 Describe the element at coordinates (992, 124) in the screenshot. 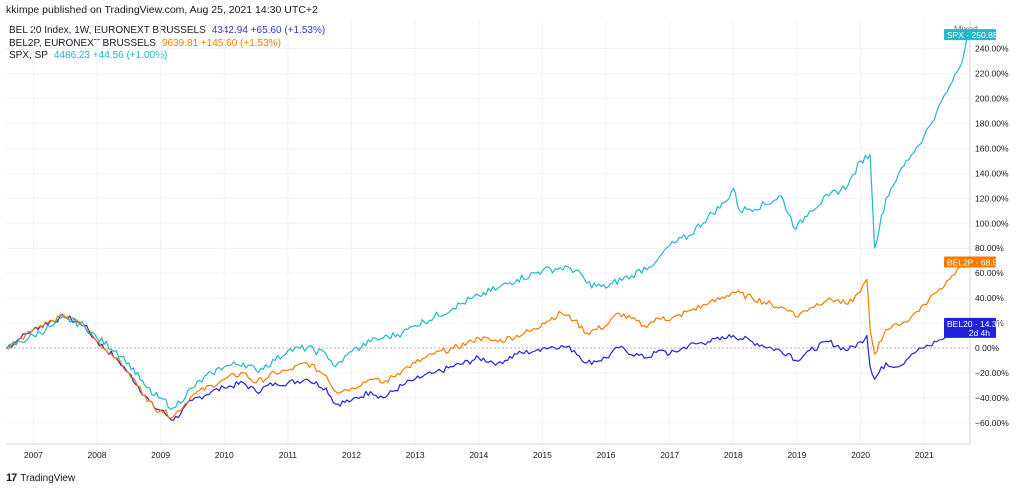

I see `y-tick-label: 180.00%` at that location.